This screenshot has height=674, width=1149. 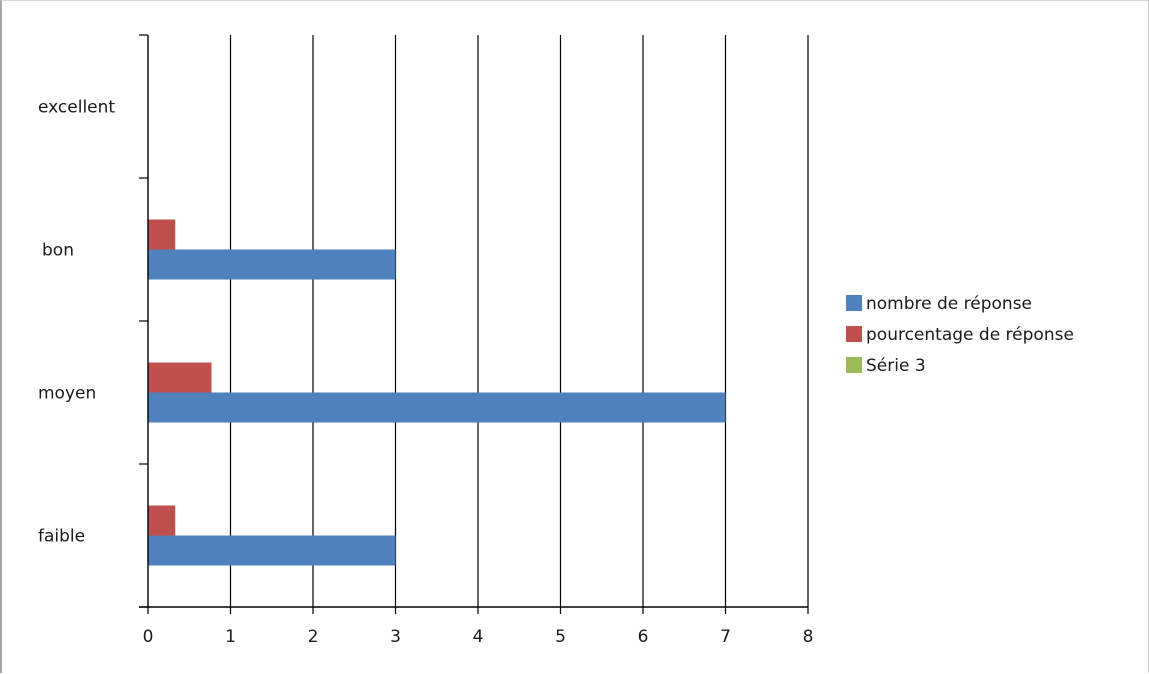 What do you see at coordinates (970, 335) in the screenshot?
I see `legend-label-2: pourcentage de réponse` at bounding box center [970, 335].